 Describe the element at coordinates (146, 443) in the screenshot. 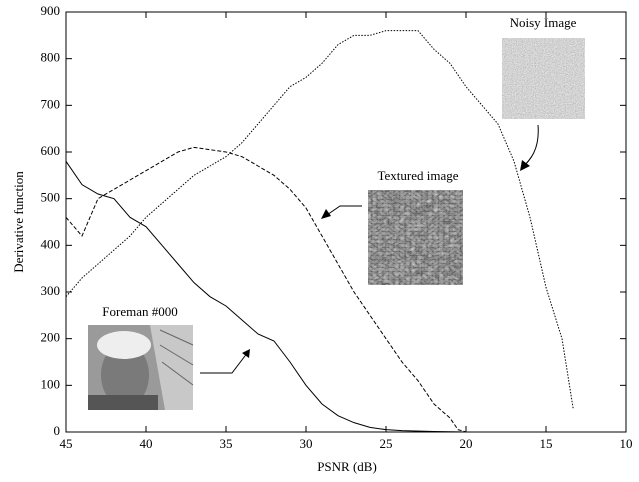

I see `x-tick-label: 40` at that location.